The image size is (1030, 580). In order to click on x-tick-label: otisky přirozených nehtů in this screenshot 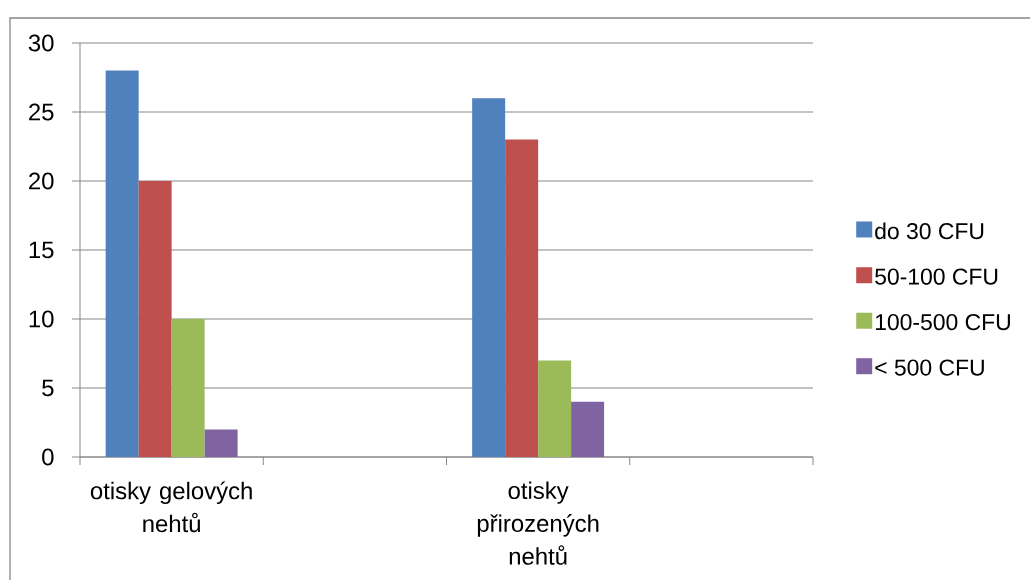, I will do `click(538, 523)`.